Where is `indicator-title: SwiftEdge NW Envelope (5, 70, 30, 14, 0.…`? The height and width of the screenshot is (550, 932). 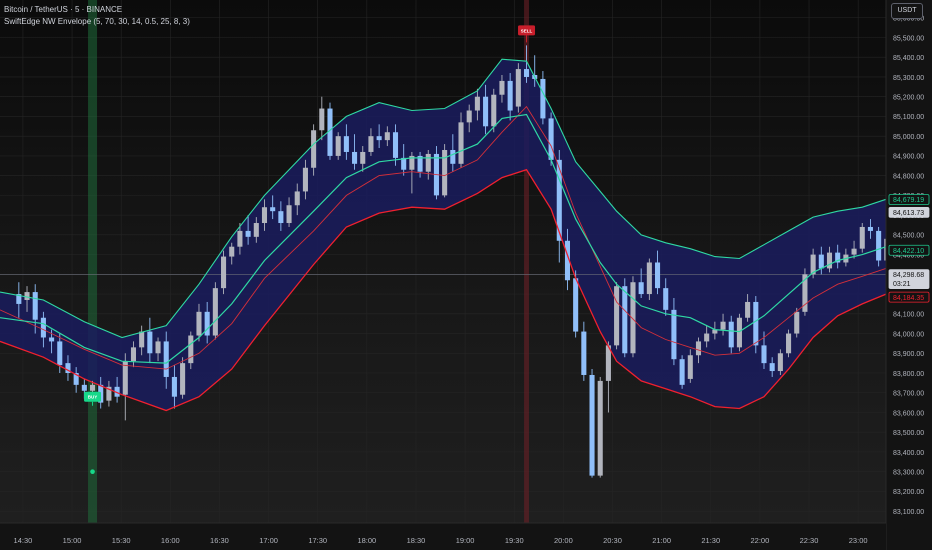
indicator-title: SwiftEdge NW Envelope (5, 70, 30, 14, 0.… is located at coordinates (97, 21).